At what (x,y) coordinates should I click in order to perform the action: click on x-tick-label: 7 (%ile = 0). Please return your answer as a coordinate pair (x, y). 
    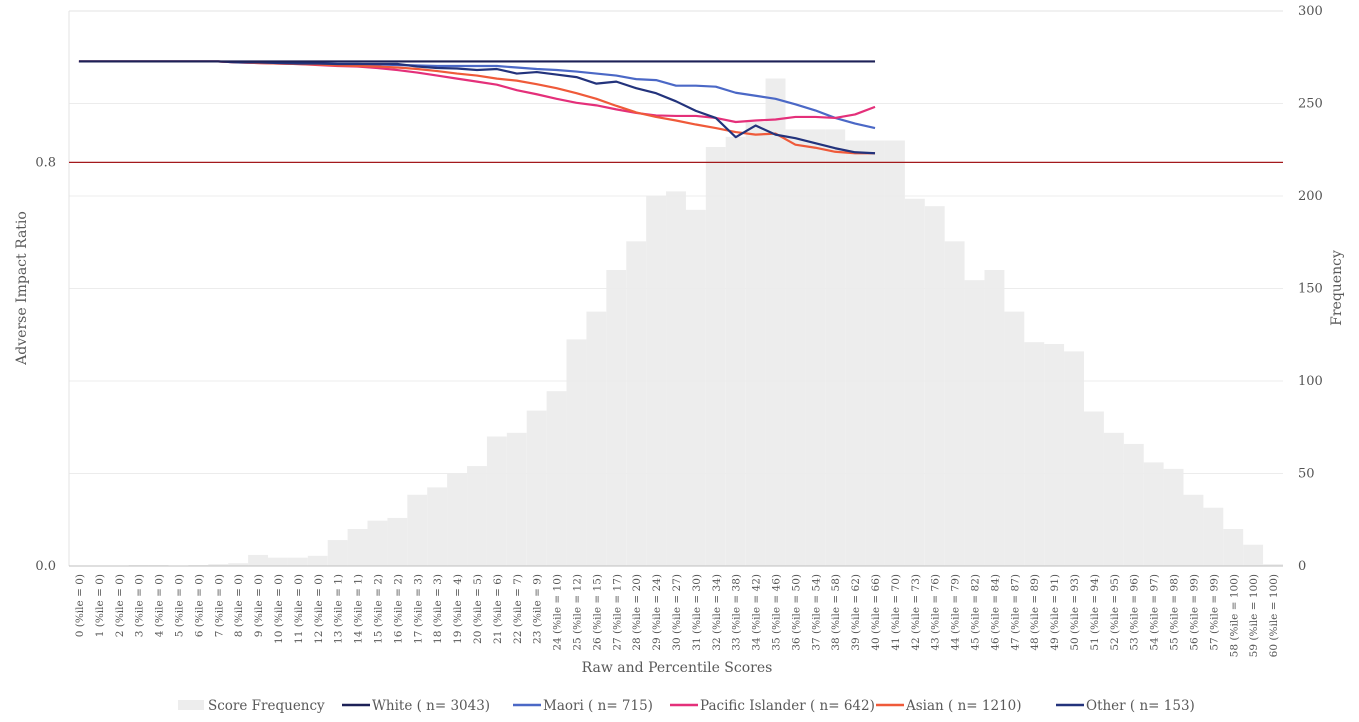
    Looking at the image, I should click on (219, 605).